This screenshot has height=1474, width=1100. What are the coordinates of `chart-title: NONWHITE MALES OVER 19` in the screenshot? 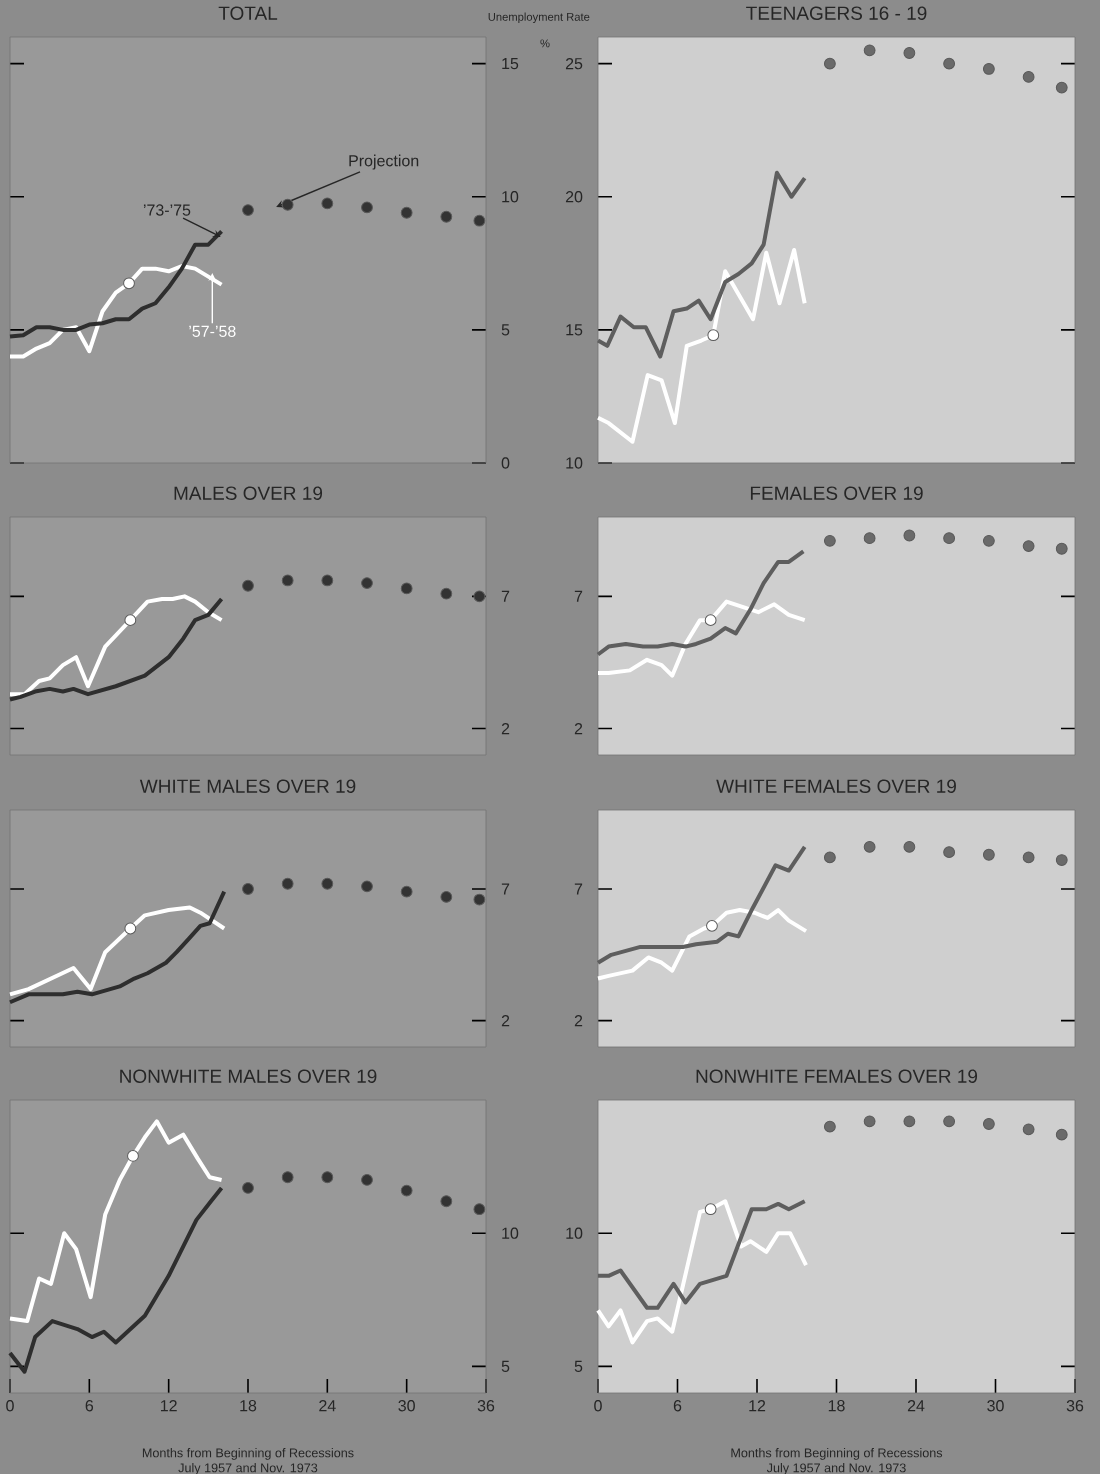 It's located at (248, 1076).